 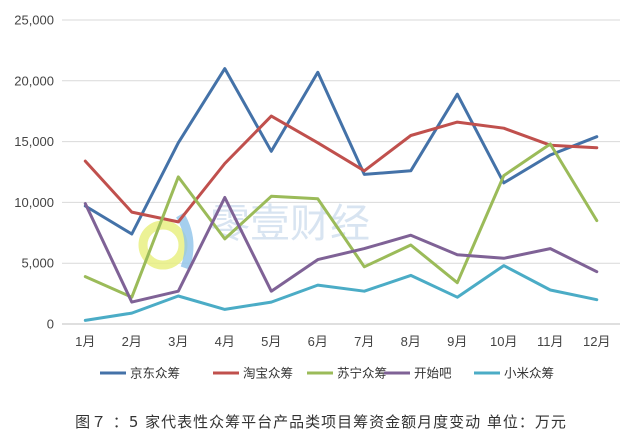 What do you see at coordinates (550, 341) in the screenshot?
I see `x-tick-label: 11月` at bounding box center [550, 341].